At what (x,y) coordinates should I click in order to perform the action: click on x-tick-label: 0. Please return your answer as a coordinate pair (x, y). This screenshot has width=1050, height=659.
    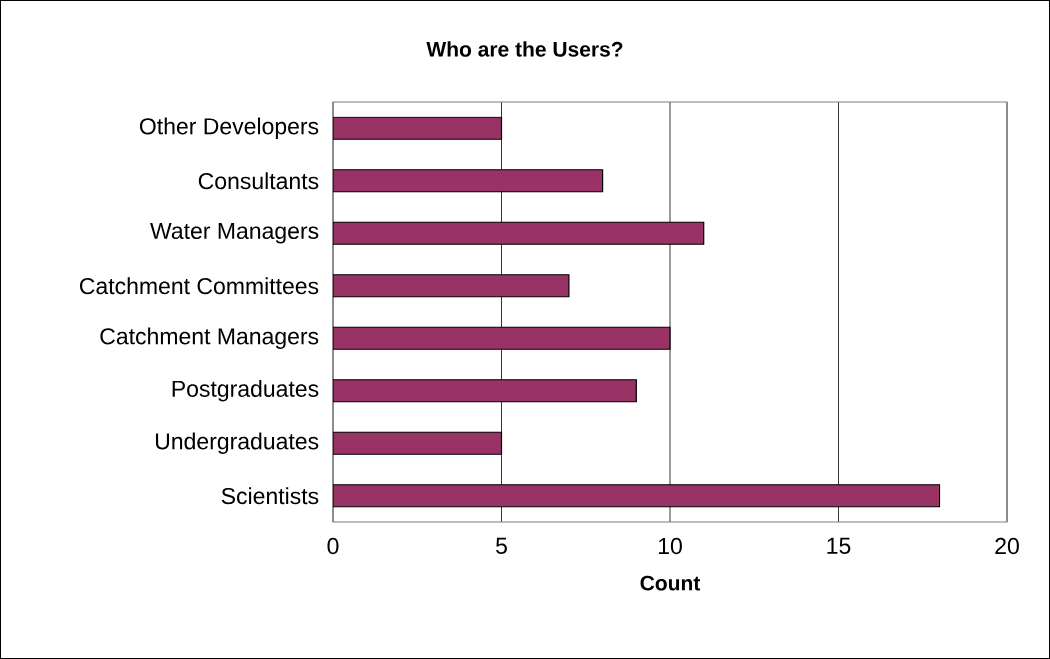
    Looking at the image, I should click on (333, 546).